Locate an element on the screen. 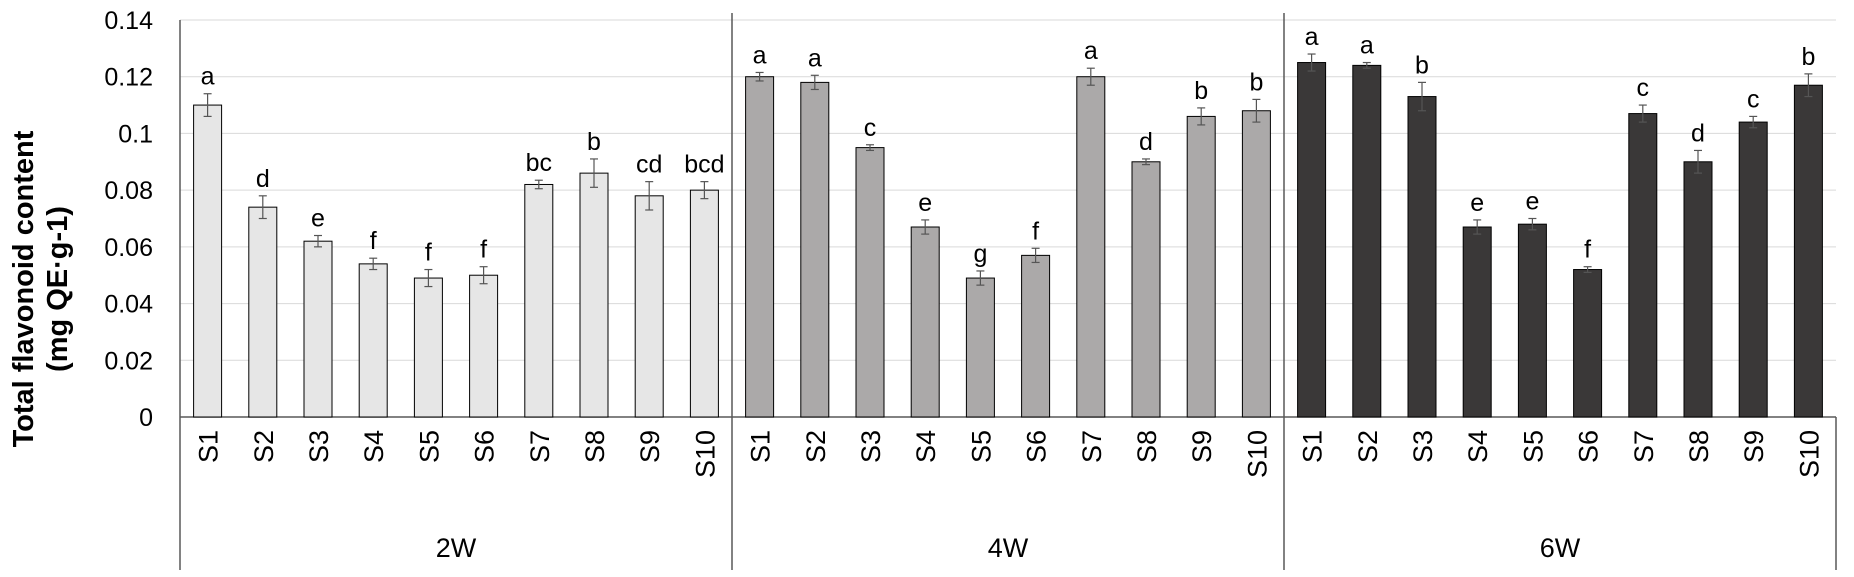 The image size is (1854, 577). y-tick-label: 0 is located at coordinates (146, 418).